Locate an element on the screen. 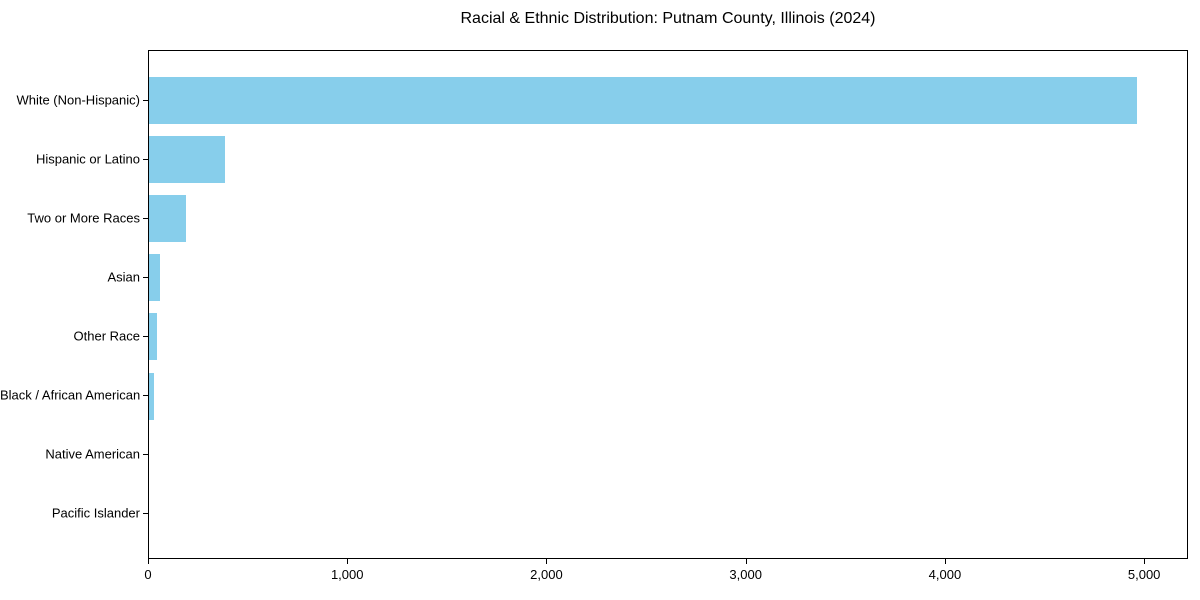 The image size is (1200, 600). x-tick-label: 4,000 is located at coordinates (945, 574).